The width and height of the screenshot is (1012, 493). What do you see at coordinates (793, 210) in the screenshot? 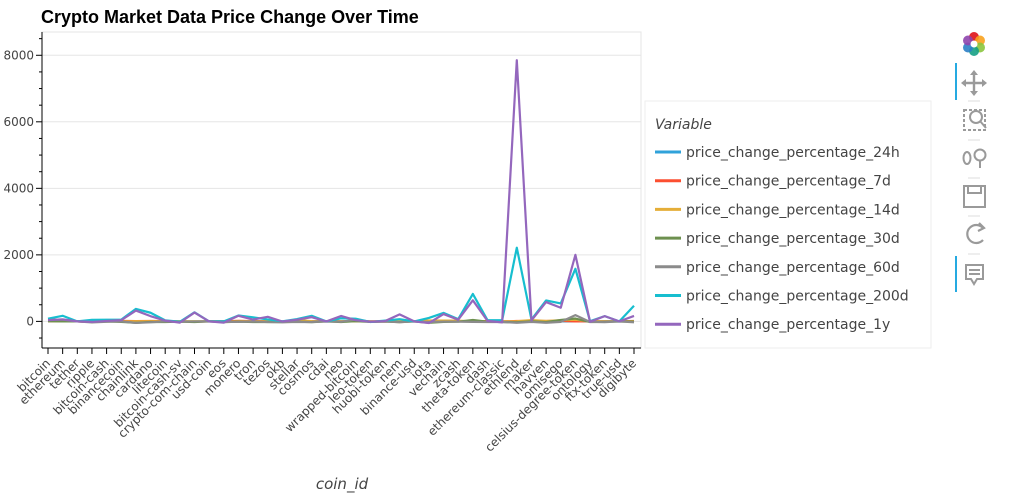
I see `legend-label: price_change_percentage_14d` at bounding box center [793, 210].